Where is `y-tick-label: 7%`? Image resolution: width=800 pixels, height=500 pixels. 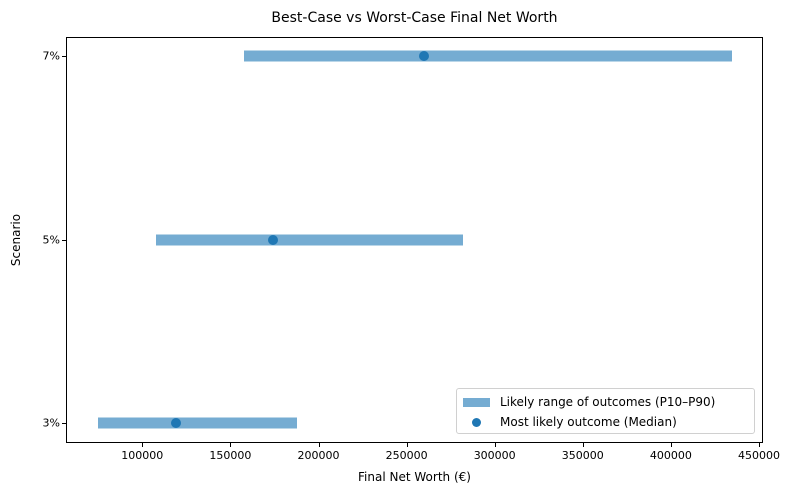
y-tick-label: 7% is located at coordinates (51, 56).